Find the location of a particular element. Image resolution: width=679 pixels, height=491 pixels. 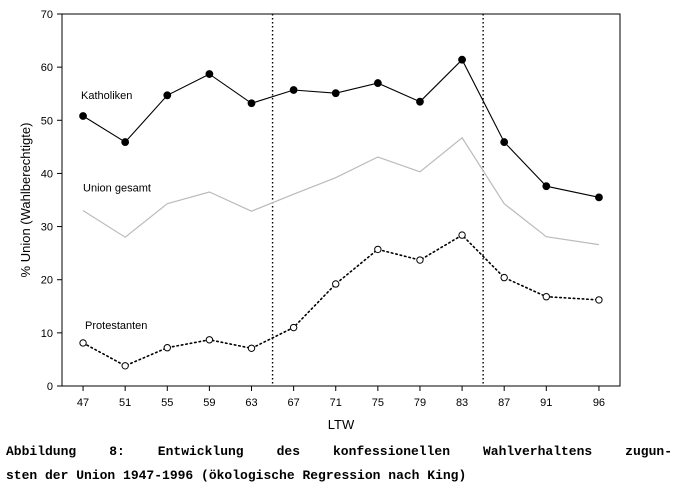

y-tick-label: 50 is located at coordinates (47, 121).